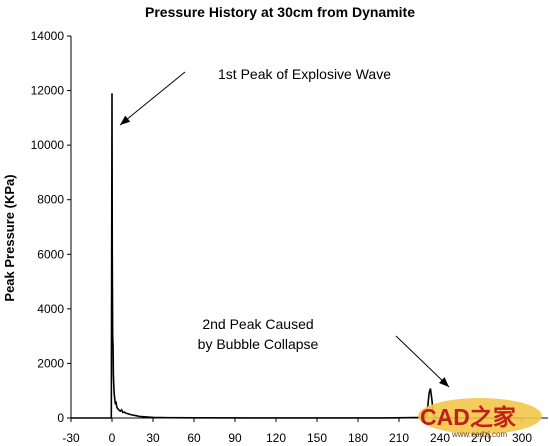  Describe the element at coordinates (317, 438) in the screenshot. I see `x-tick-label: 150` at that location.